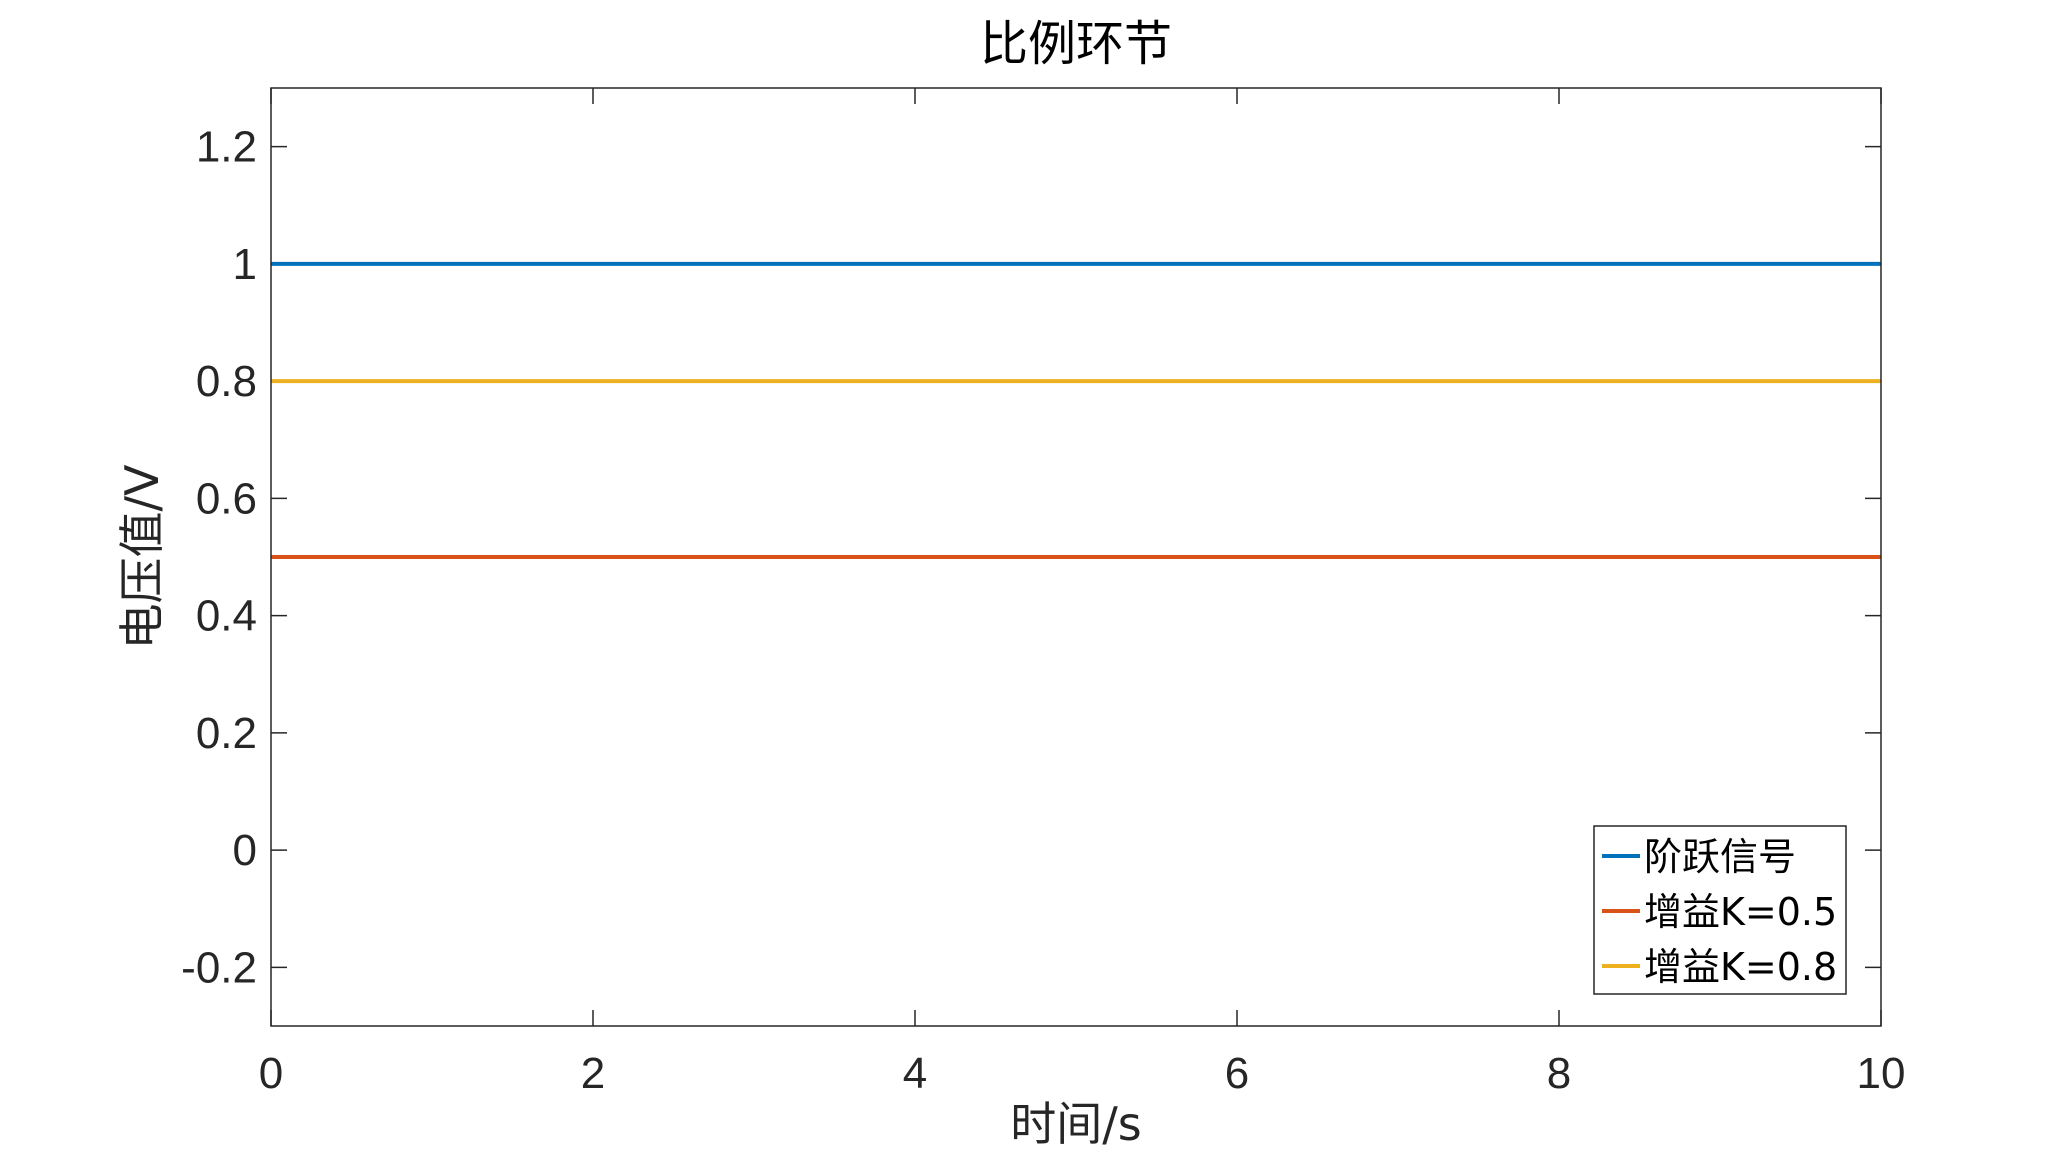  Describe the element at coordinates (142, 556) in the screenshot. I see `y-axis-title: 电压值/V` at that location.